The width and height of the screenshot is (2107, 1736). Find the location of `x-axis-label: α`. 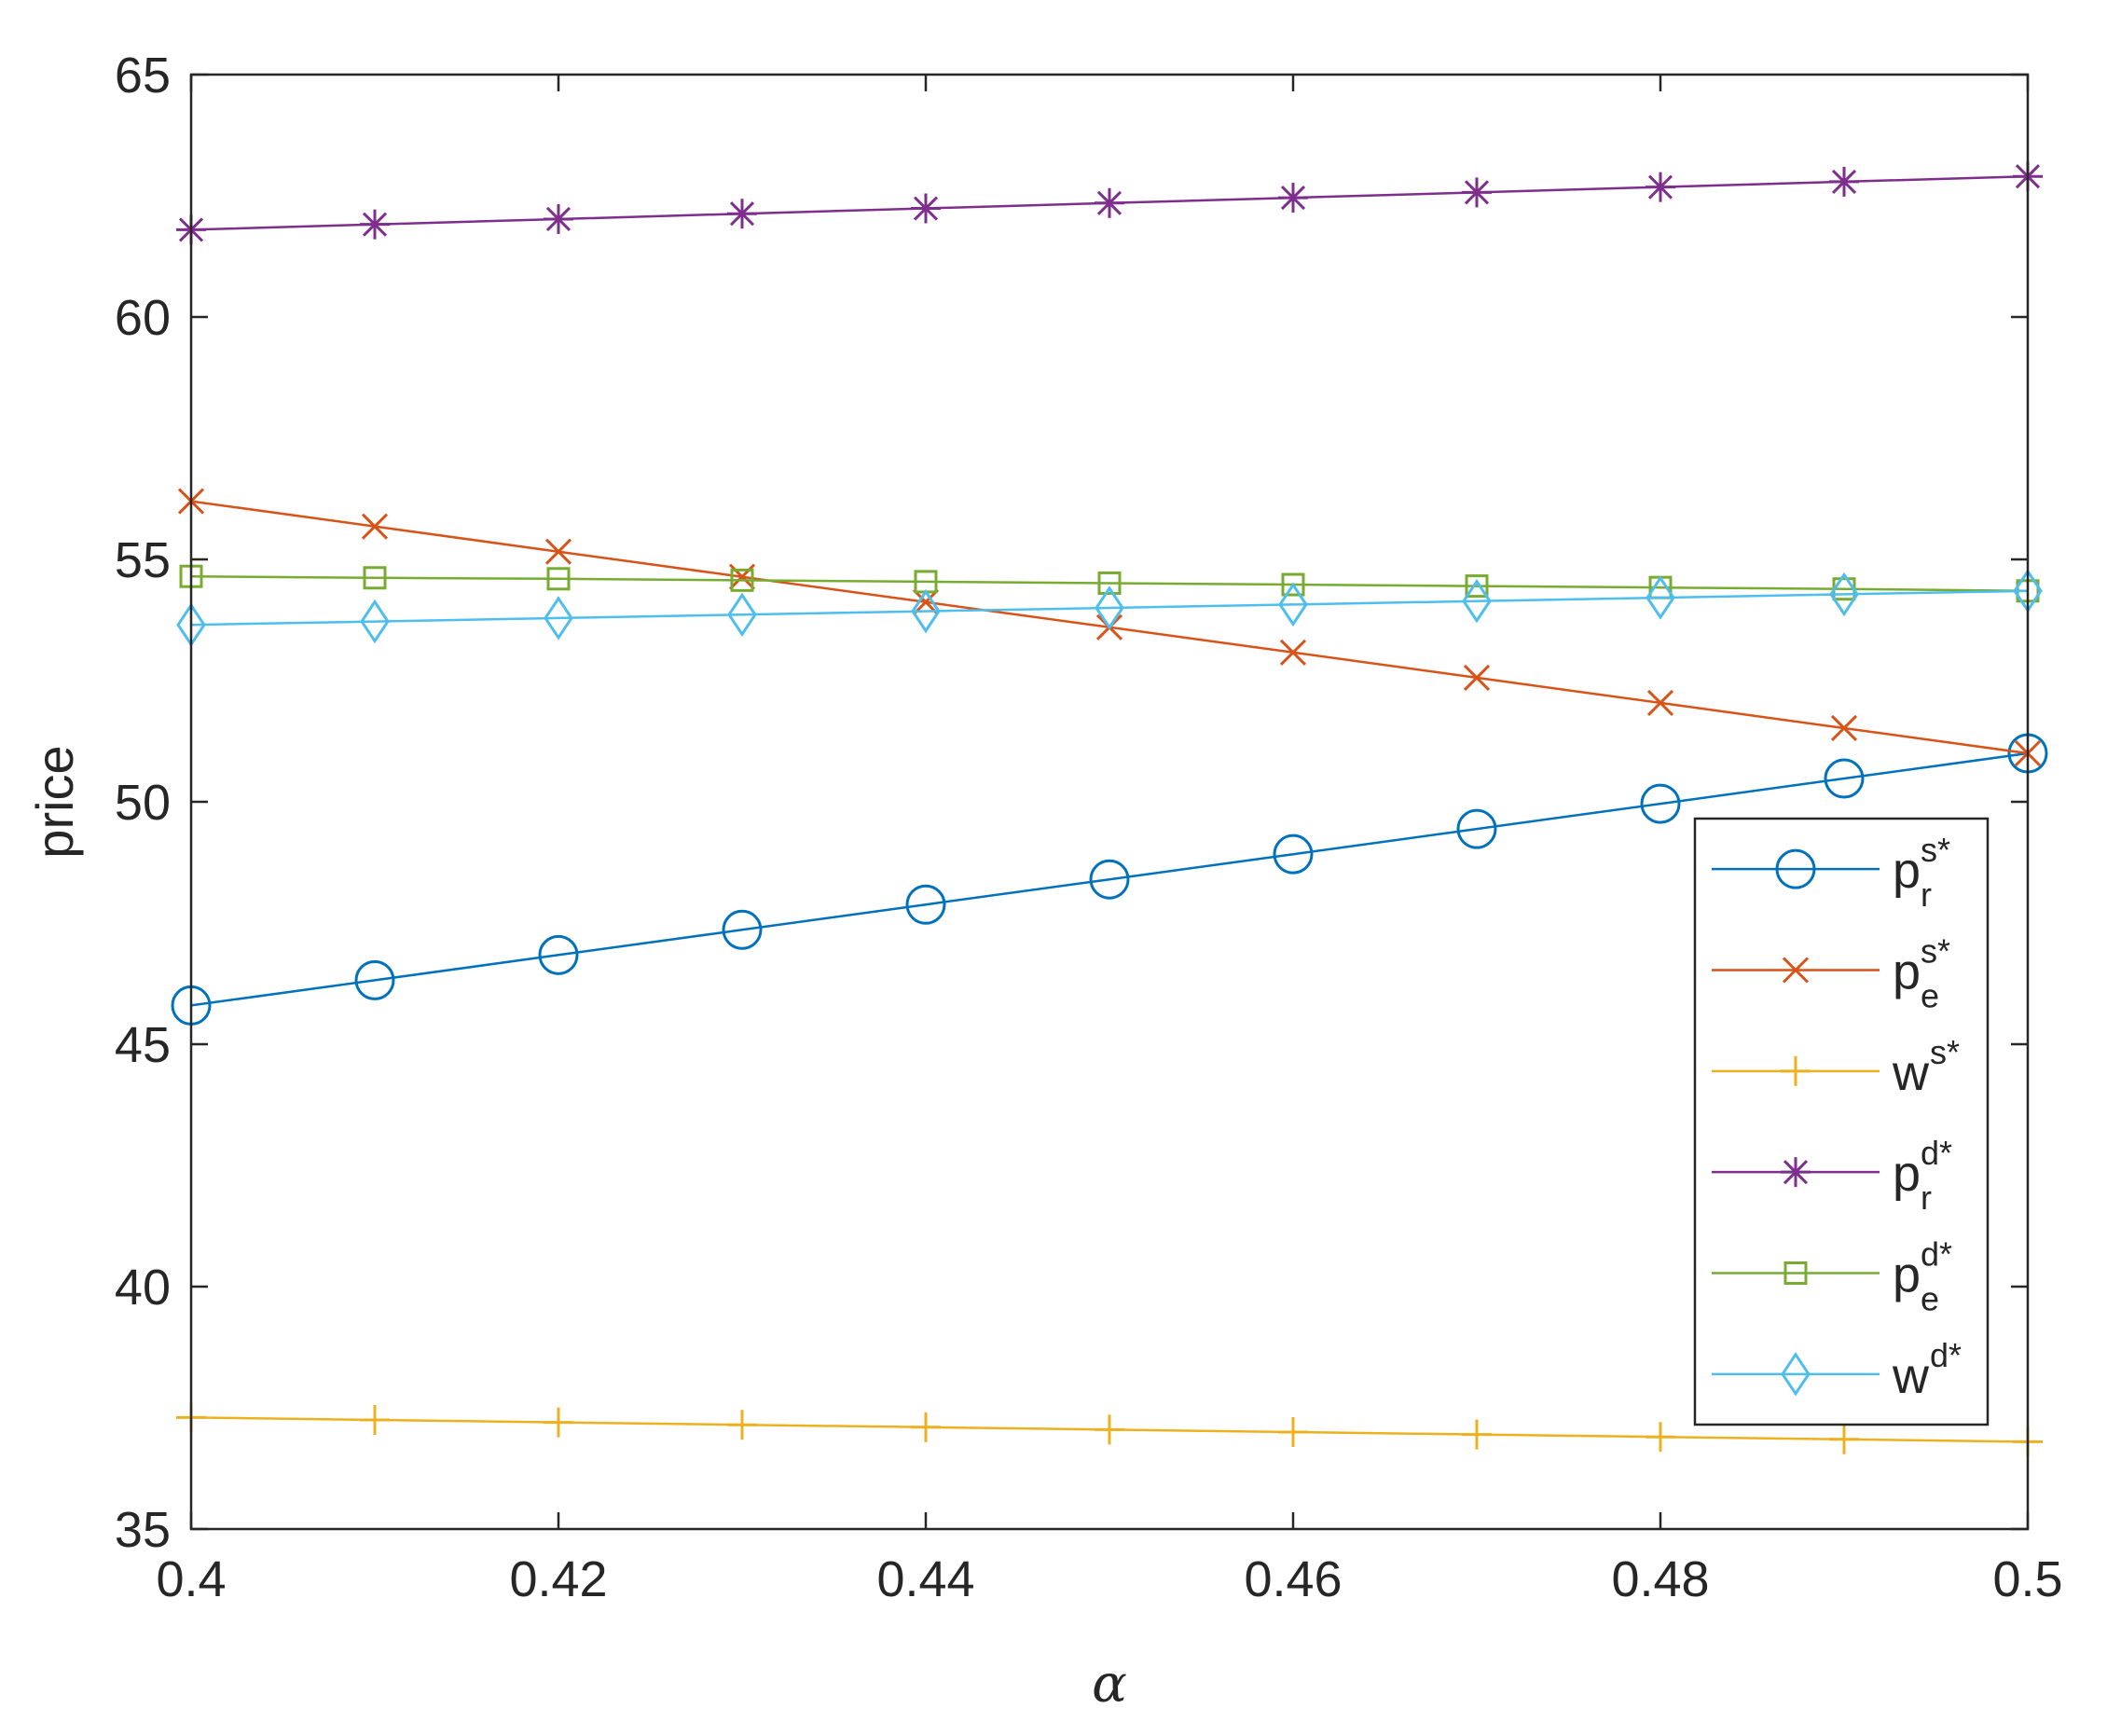

x-axis-label: α is located at coordinates (1109, 1684).